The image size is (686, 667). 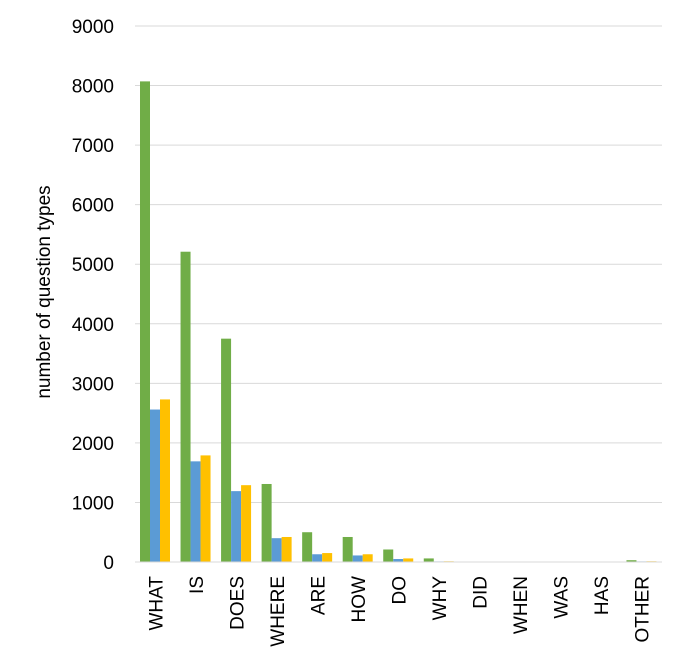 I want to click on y-tick-label: 7000, so click(x=93, y=146).